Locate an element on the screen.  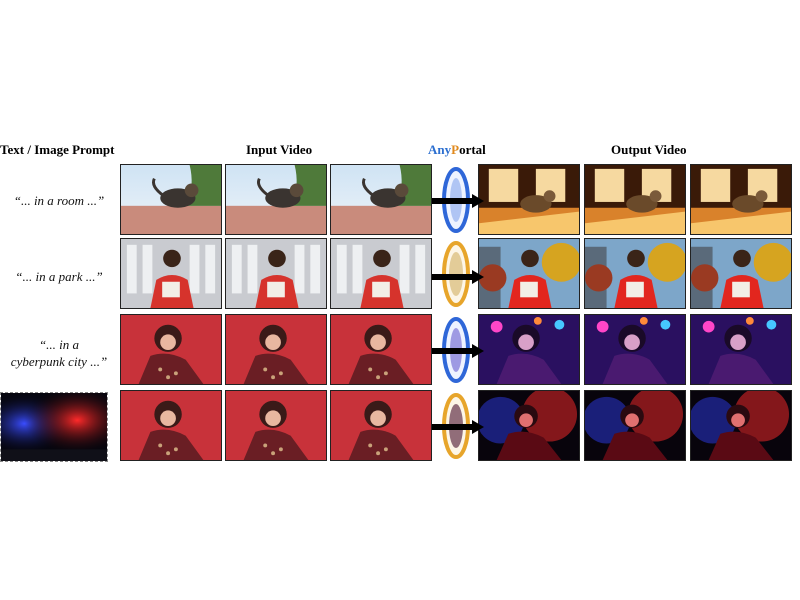
brand-rest: ortal is located at coordinates (472, 149).